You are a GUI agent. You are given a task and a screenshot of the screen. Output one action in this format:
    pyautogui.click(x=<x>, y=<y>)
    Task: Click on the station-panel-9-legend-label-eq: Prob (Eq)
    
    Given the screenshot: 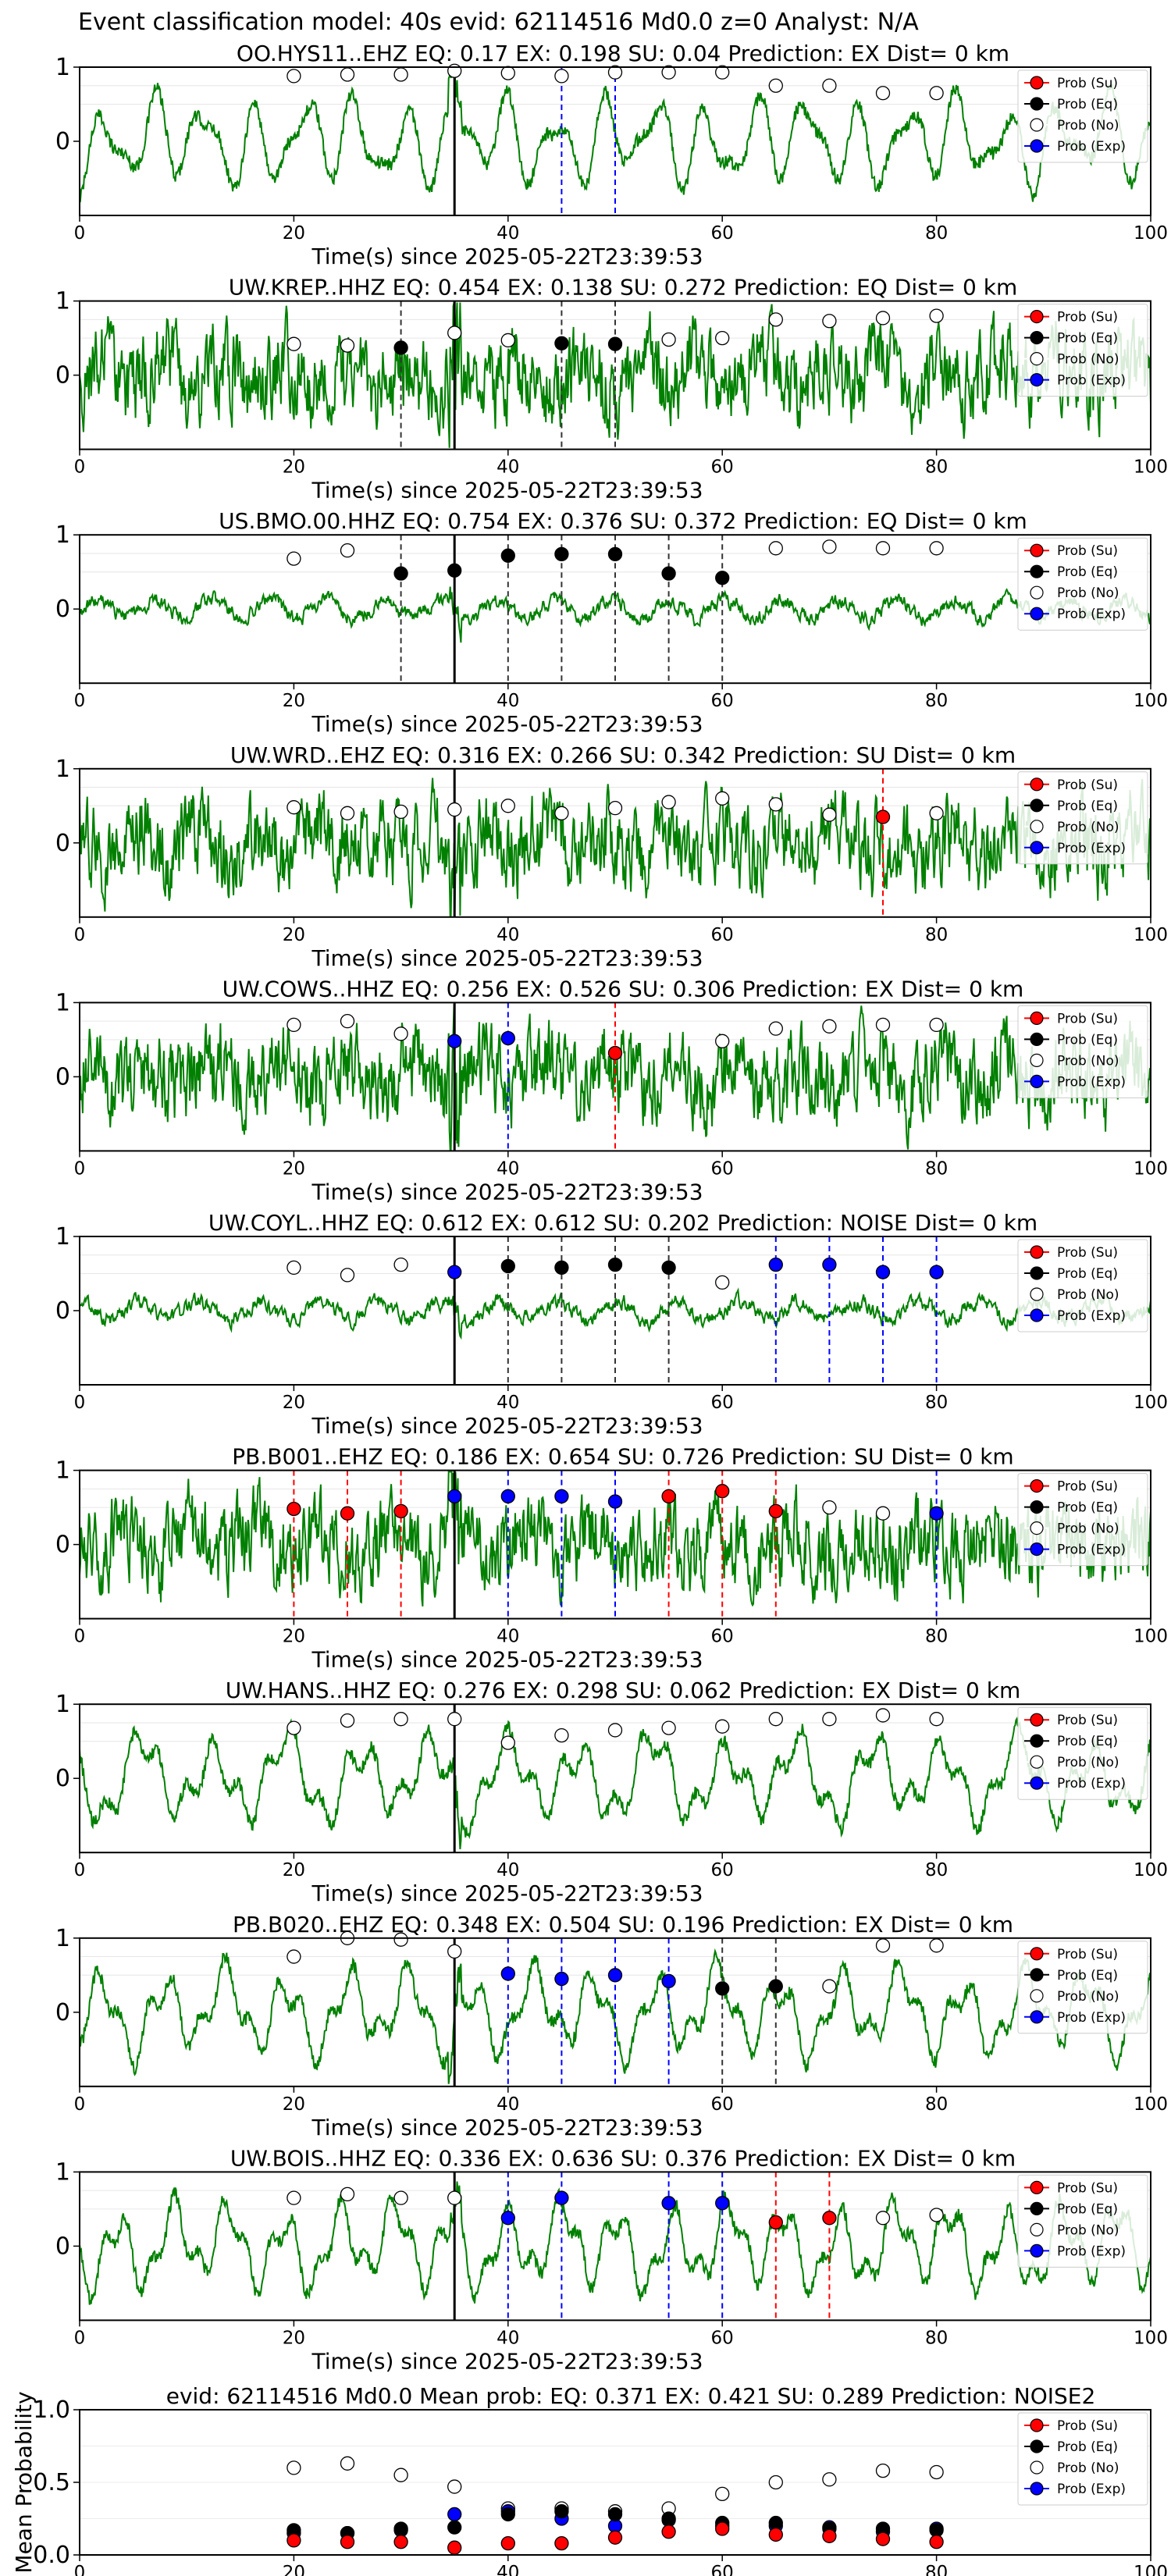 What is the action you would take?
    pyautogui.click(x=1087, y=1976)
    